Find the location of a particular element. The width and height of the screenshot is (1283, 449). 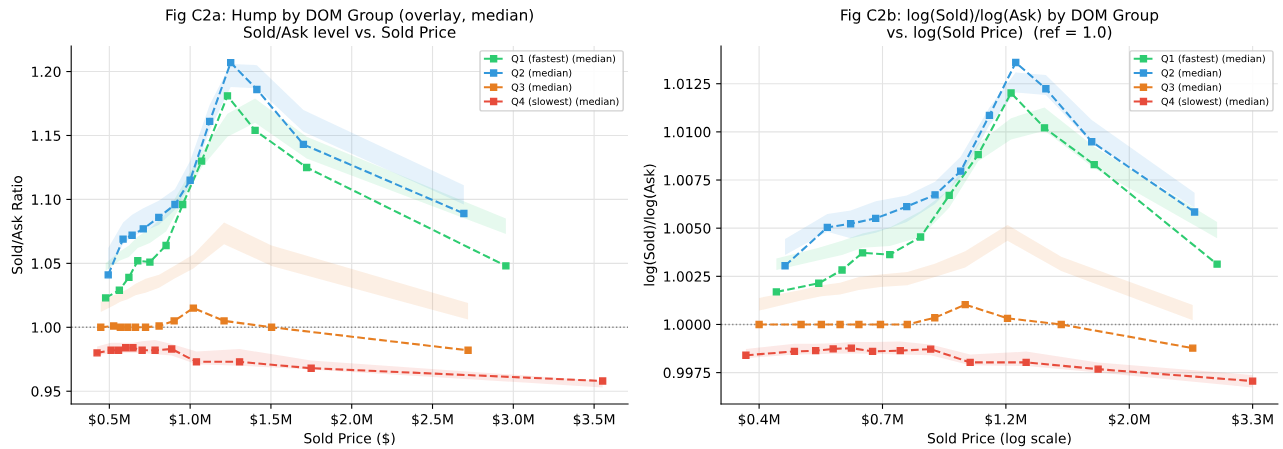

y-tick-label: 1.20 is located at coordinates (46, 72).